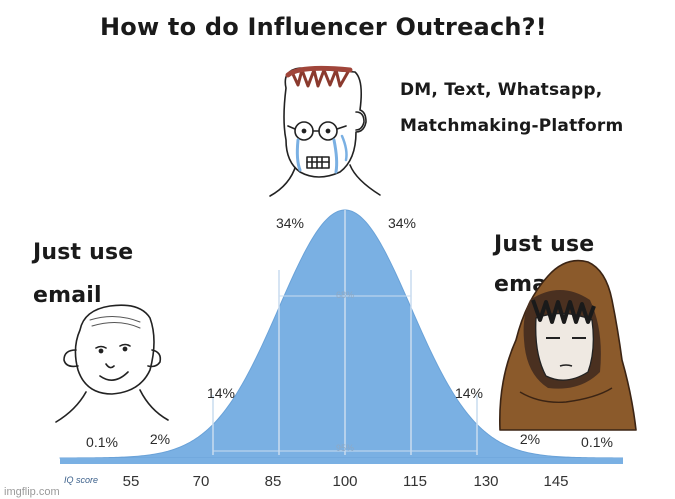  Describe the element at coordinates (341, 461) in the screenshot. I see `axis-strip` at that location.